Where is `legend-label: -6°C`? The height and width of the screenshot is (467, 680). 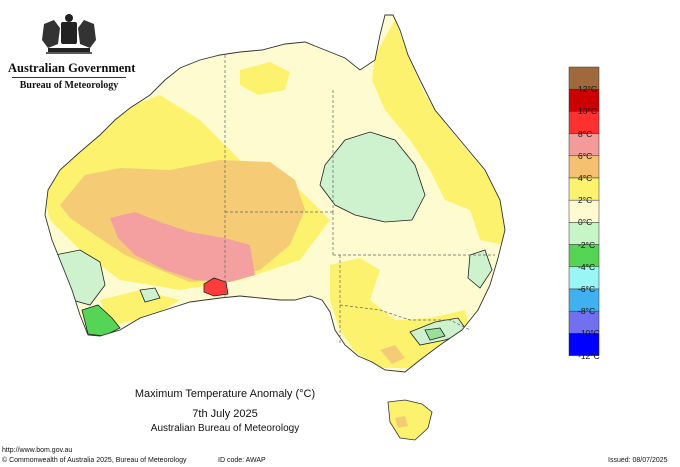 legend-label: -6°C is located at coordinates (587, 289).